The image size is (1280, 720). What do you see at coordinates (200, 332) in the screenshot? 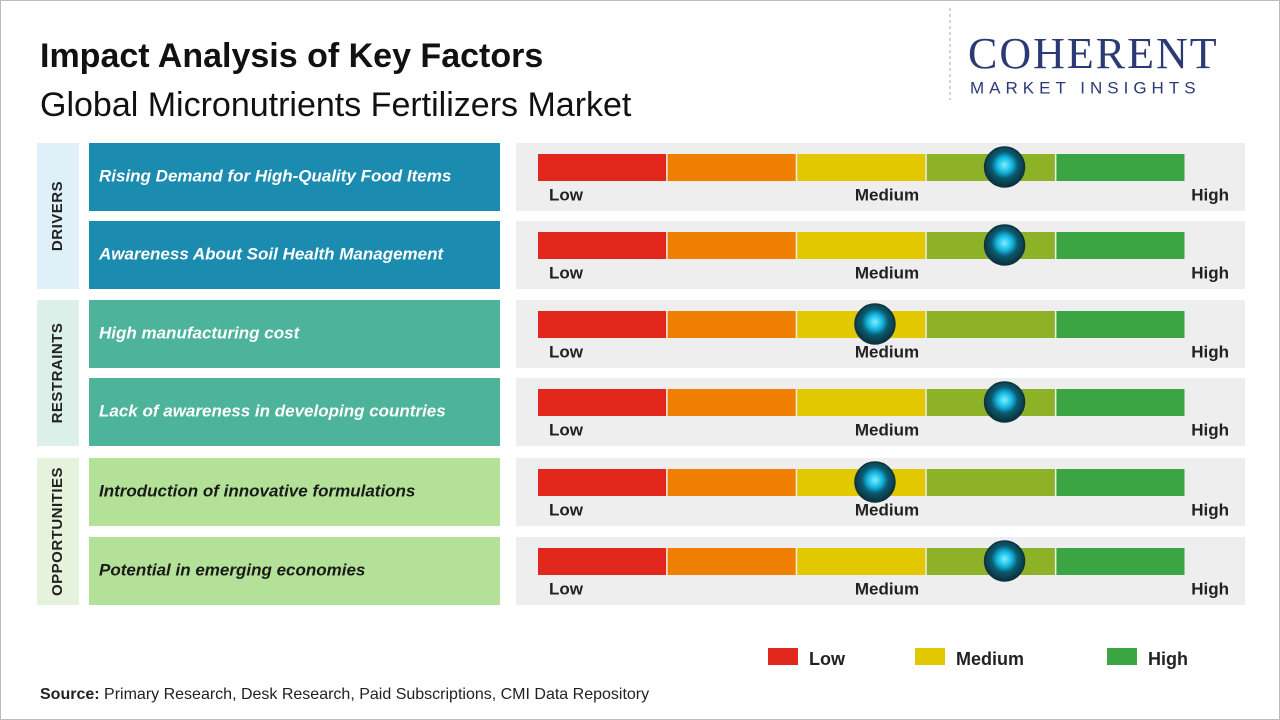
I see `factor-label: High manufacturing cost` at bounding box center [200, 332].